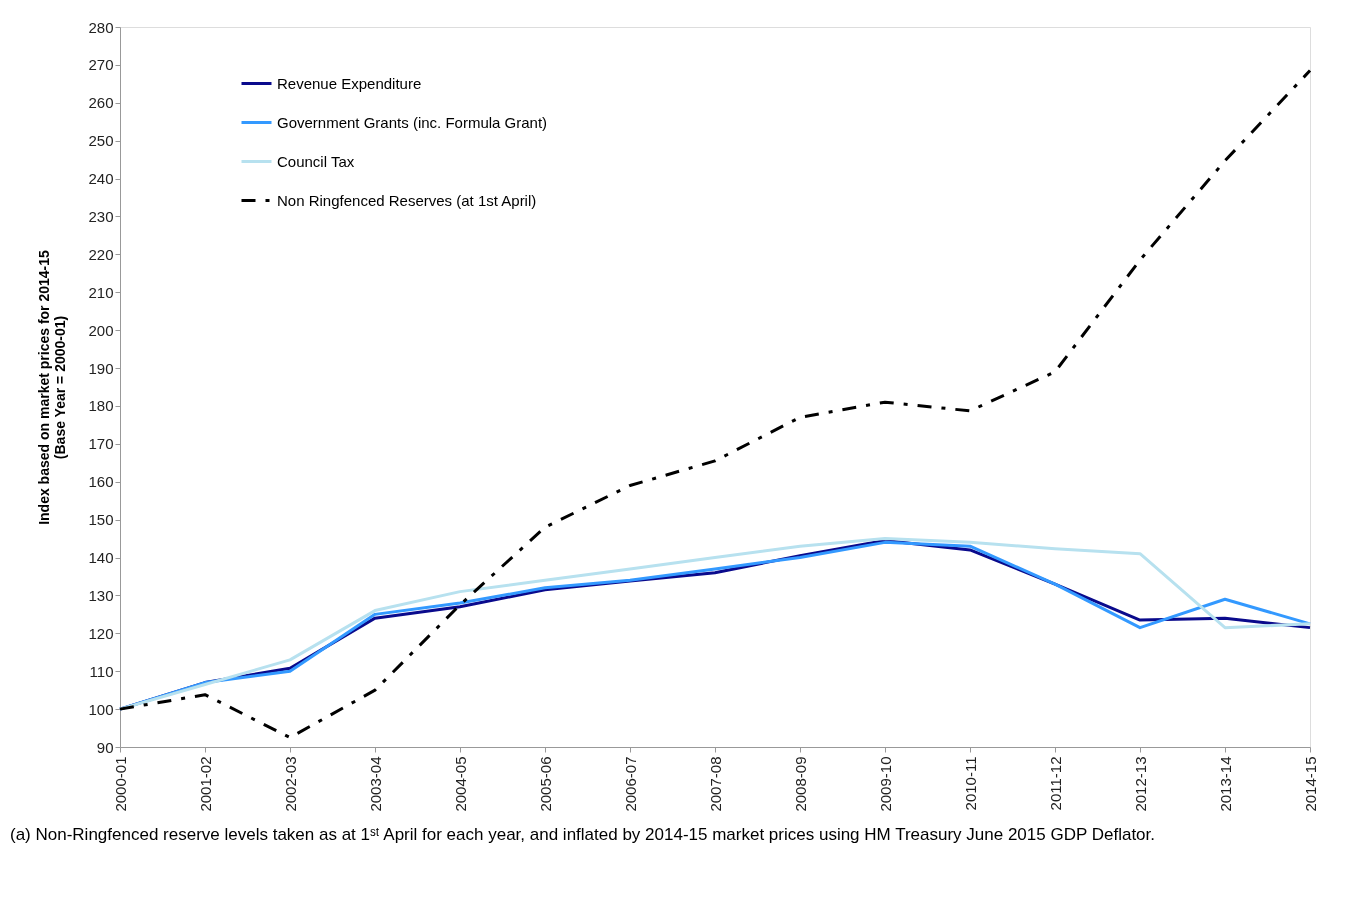 The height and width of the screenshot is (908, 1359). What do you see at coordinates (101, 292) in the screenshot?
I see `y-tick-label: 210` at bounding box center [101, 292].